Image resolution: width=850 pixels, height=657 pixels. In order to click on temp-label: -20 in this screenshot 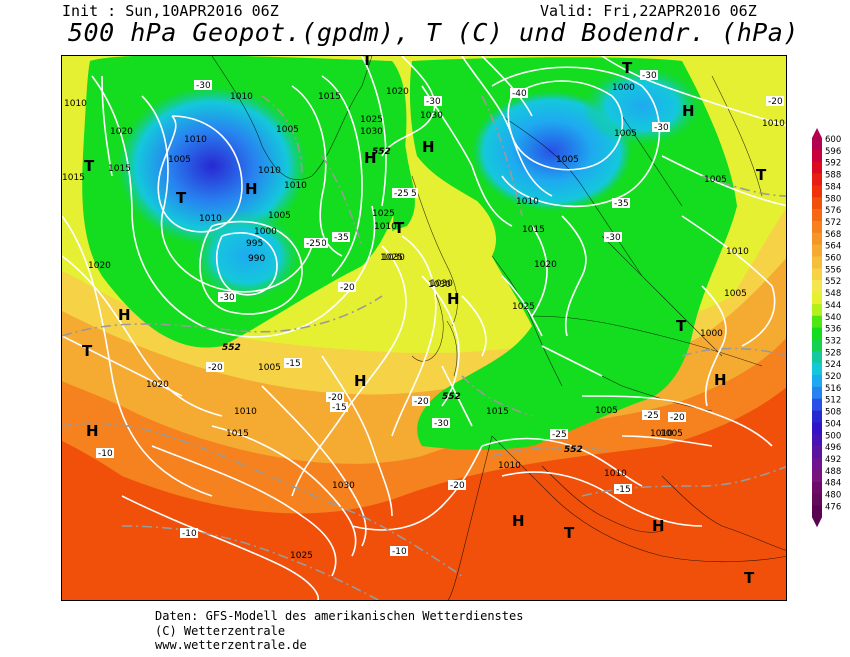, I will do `click(347, 288)`.